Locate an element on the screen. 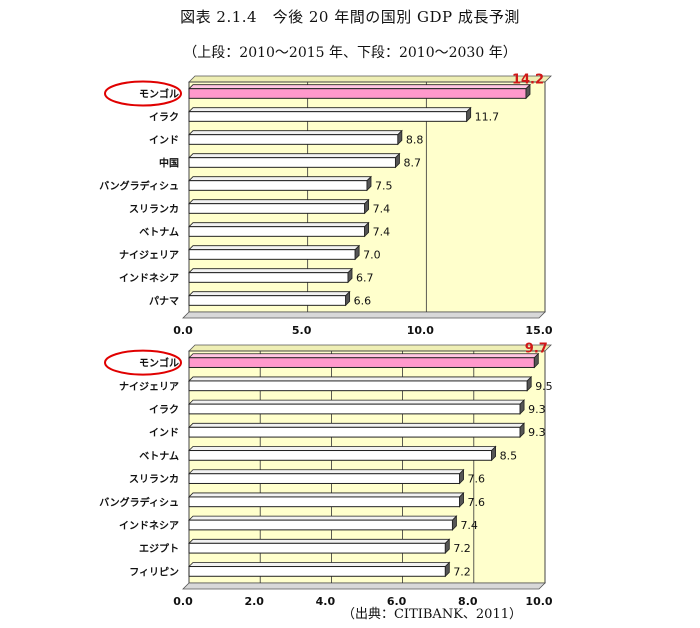  x-tick-label: 15.0 is located at coordinates (538, 330).